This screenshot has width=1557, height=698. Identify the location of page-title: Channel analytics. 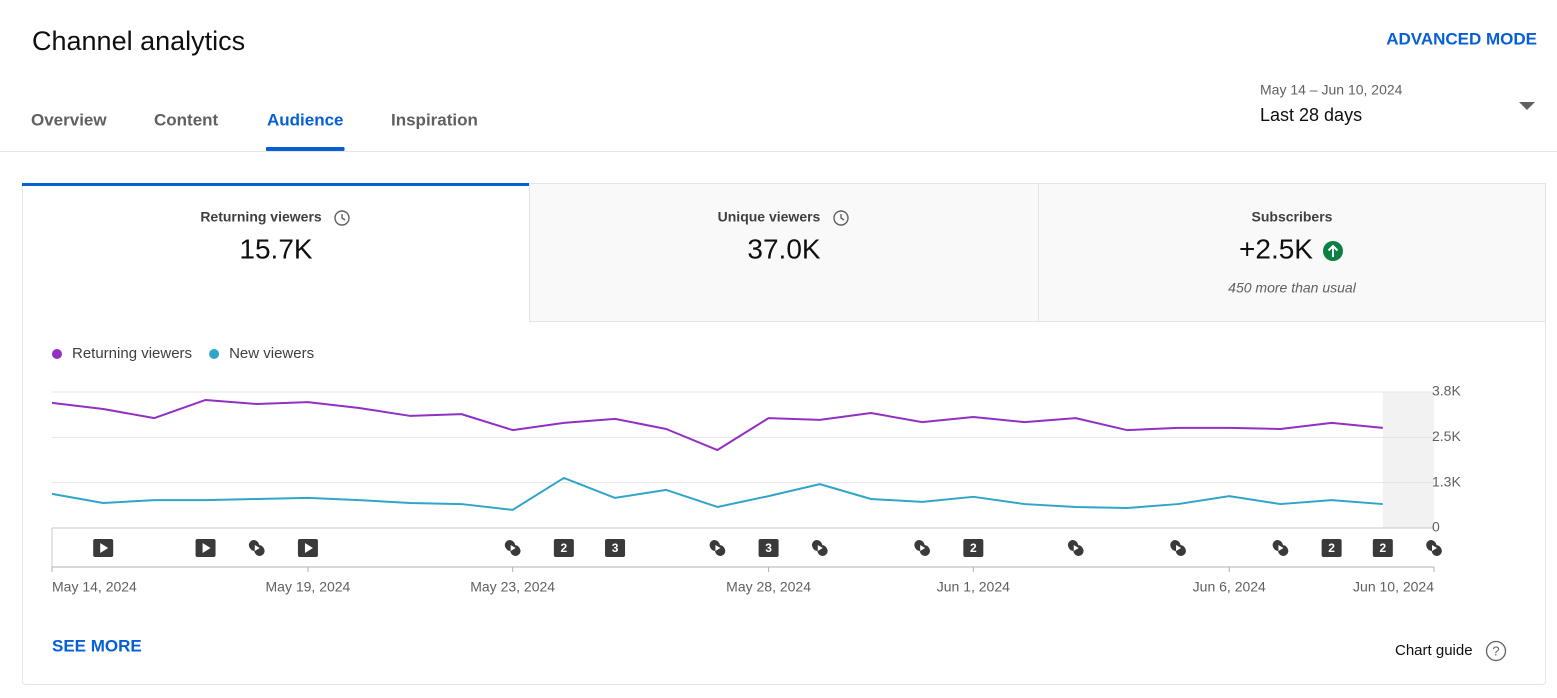
(138, 41).